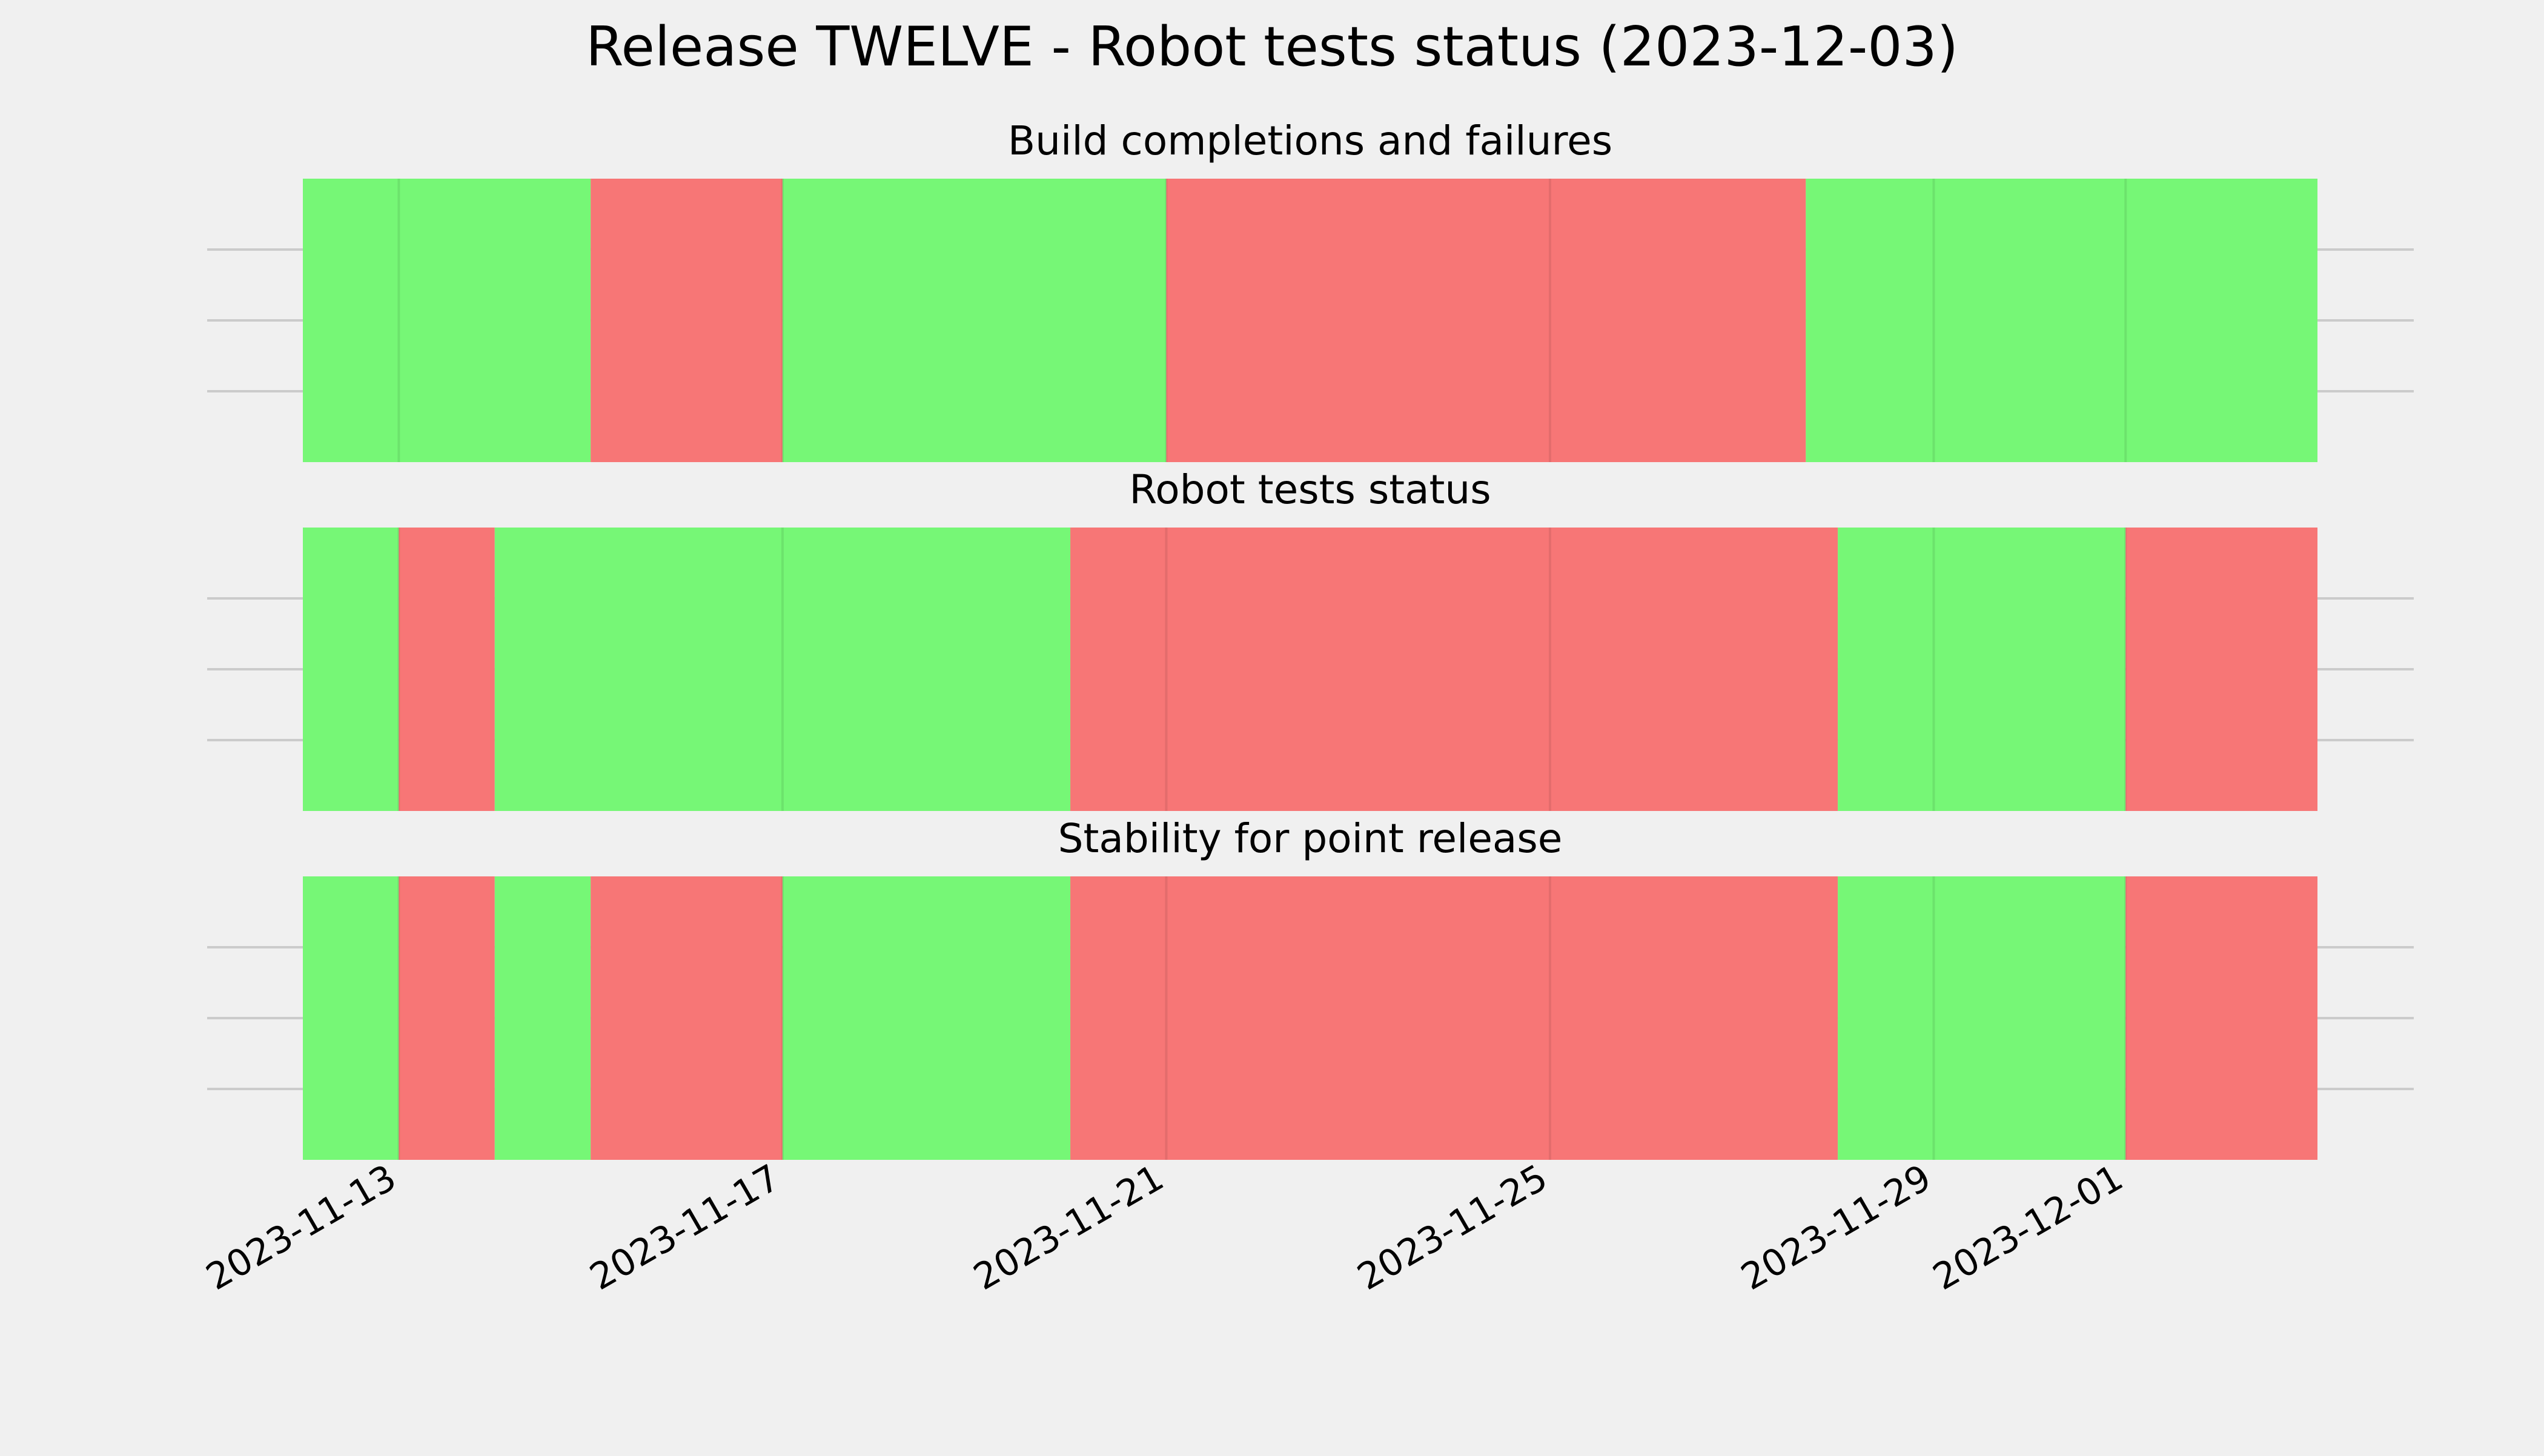 The image size is (2544, 1456). I want to click on panel-title: Robot tests status, so click(1310, 489).